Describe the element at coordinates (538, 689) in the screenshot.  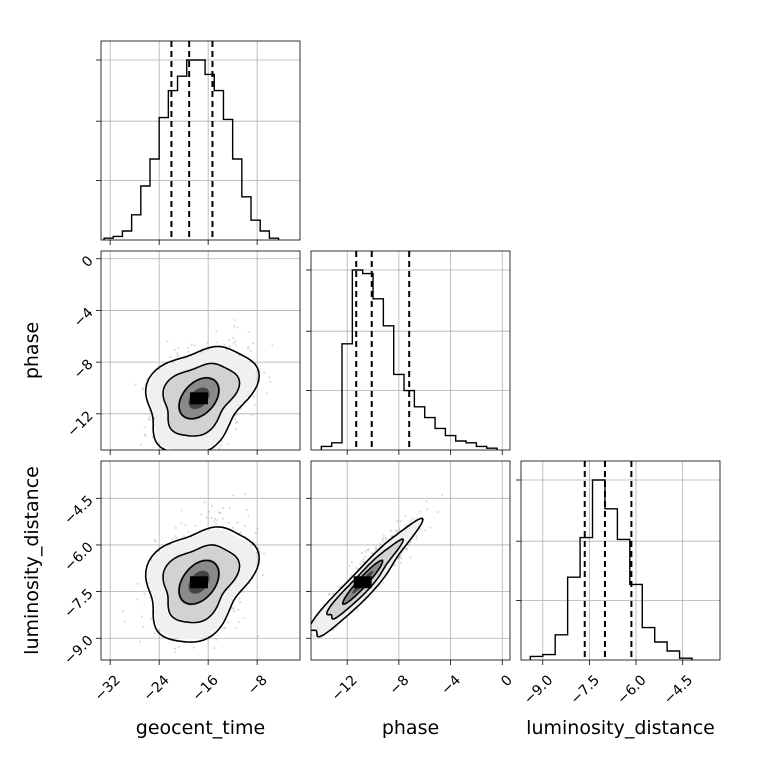
I see `x-tick-label: −9.0` at that location.